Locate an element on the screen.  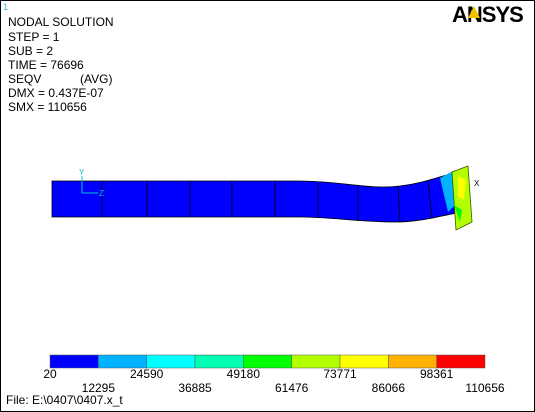
window-number: 1 is located at coordinates (5, 7).